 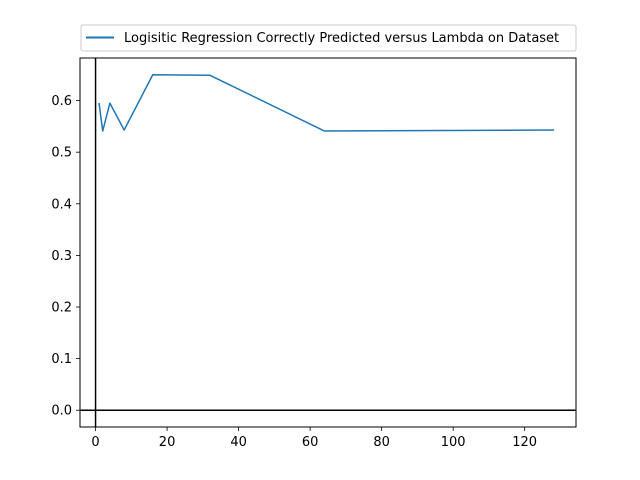 What do you see at coordinates (95, 442) in the screenshot?
I see `x-tick-label: 0` at bounding box center [95, 442].